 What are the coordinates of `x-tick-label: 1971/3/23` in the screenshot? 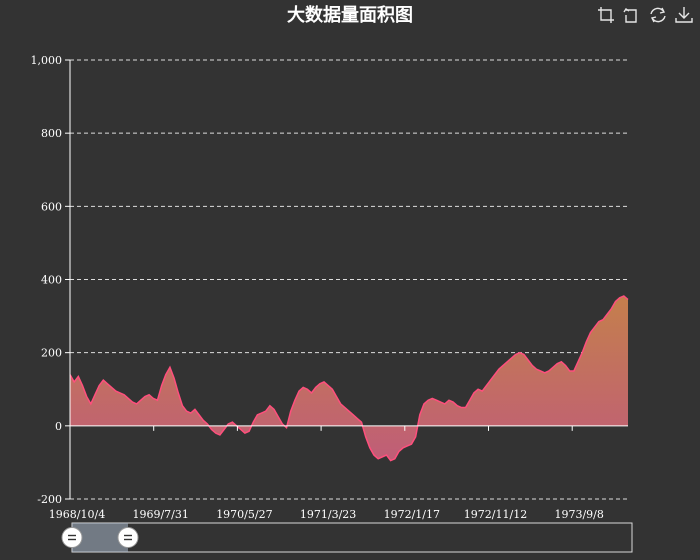 It's located at (328, 514).